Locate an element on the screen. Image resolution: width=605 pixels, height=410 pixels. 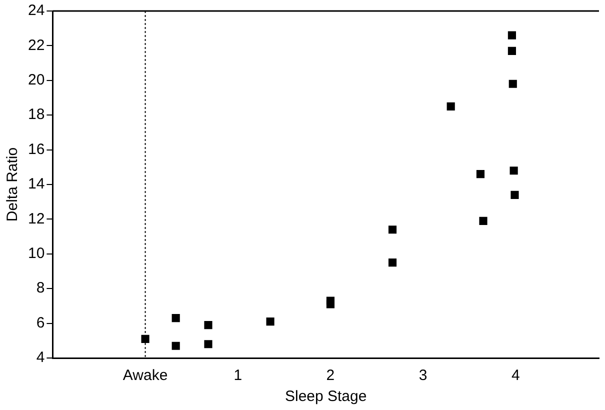
y-tick-label: 6 is located at coordinates (40, 323).